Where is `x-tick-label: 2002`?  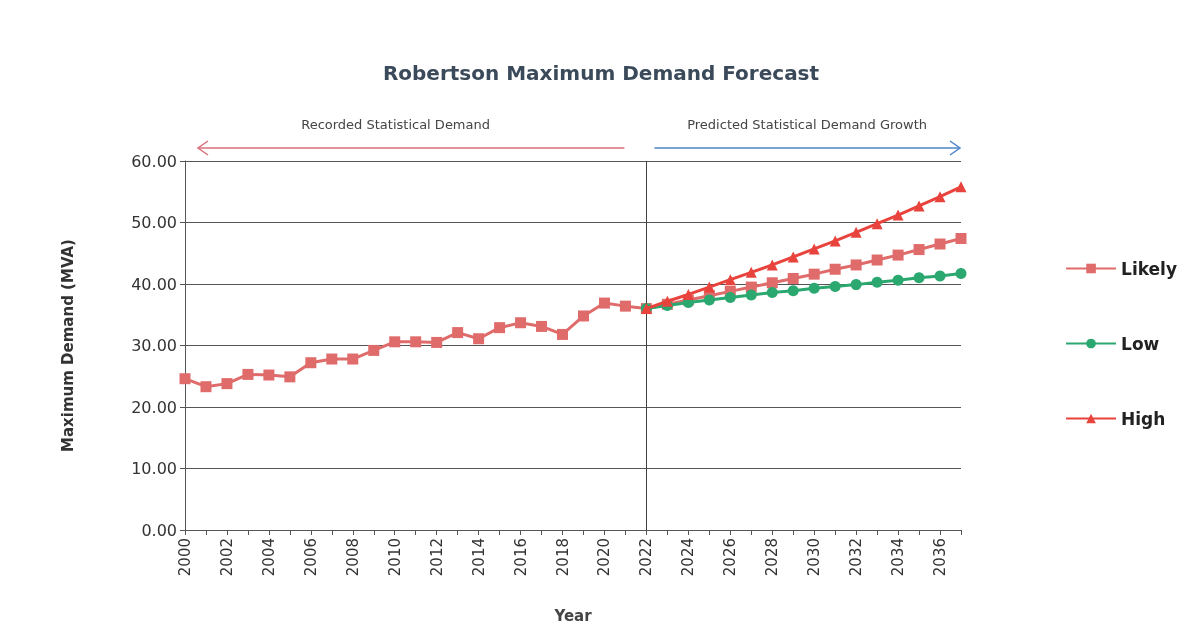
x-tick-label: 2002 is located at coordinates (226, 557).